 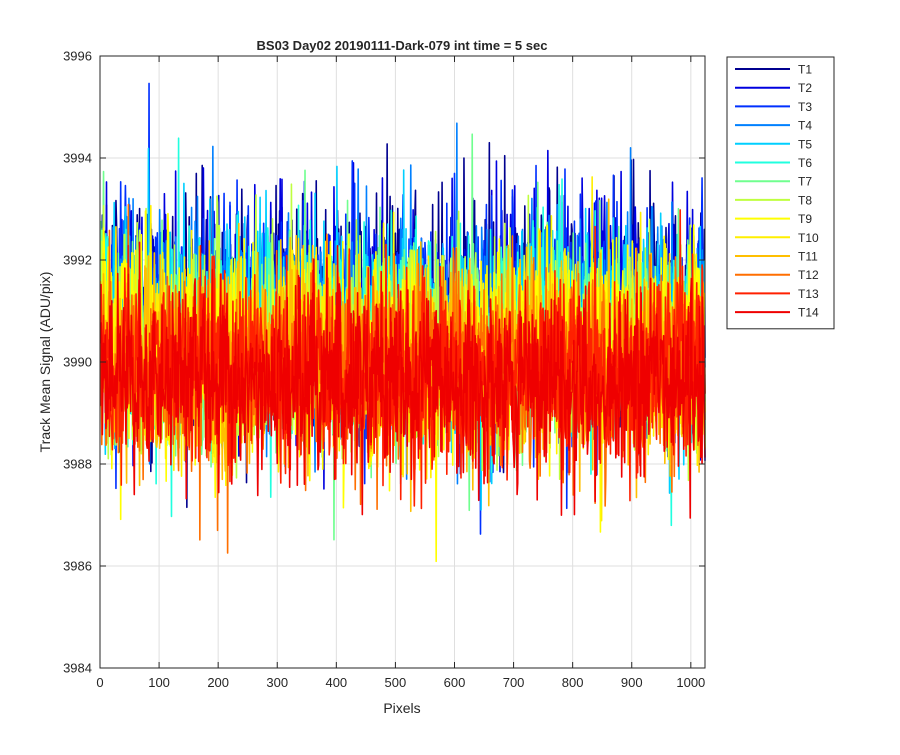 I want to click on legend-label-t10: T10, so click(x=808, y=238).